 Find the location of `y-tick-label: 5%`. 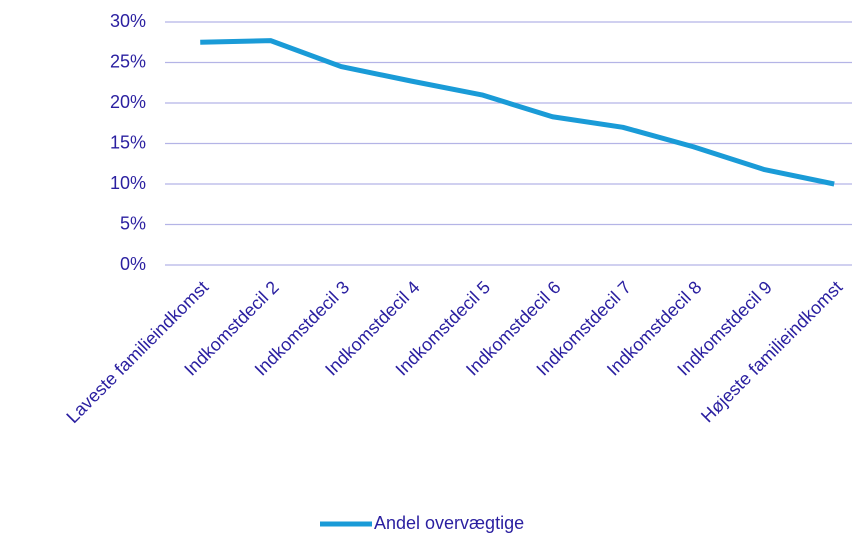

y-tick-label: 5% is located at coordinates (133, 223).